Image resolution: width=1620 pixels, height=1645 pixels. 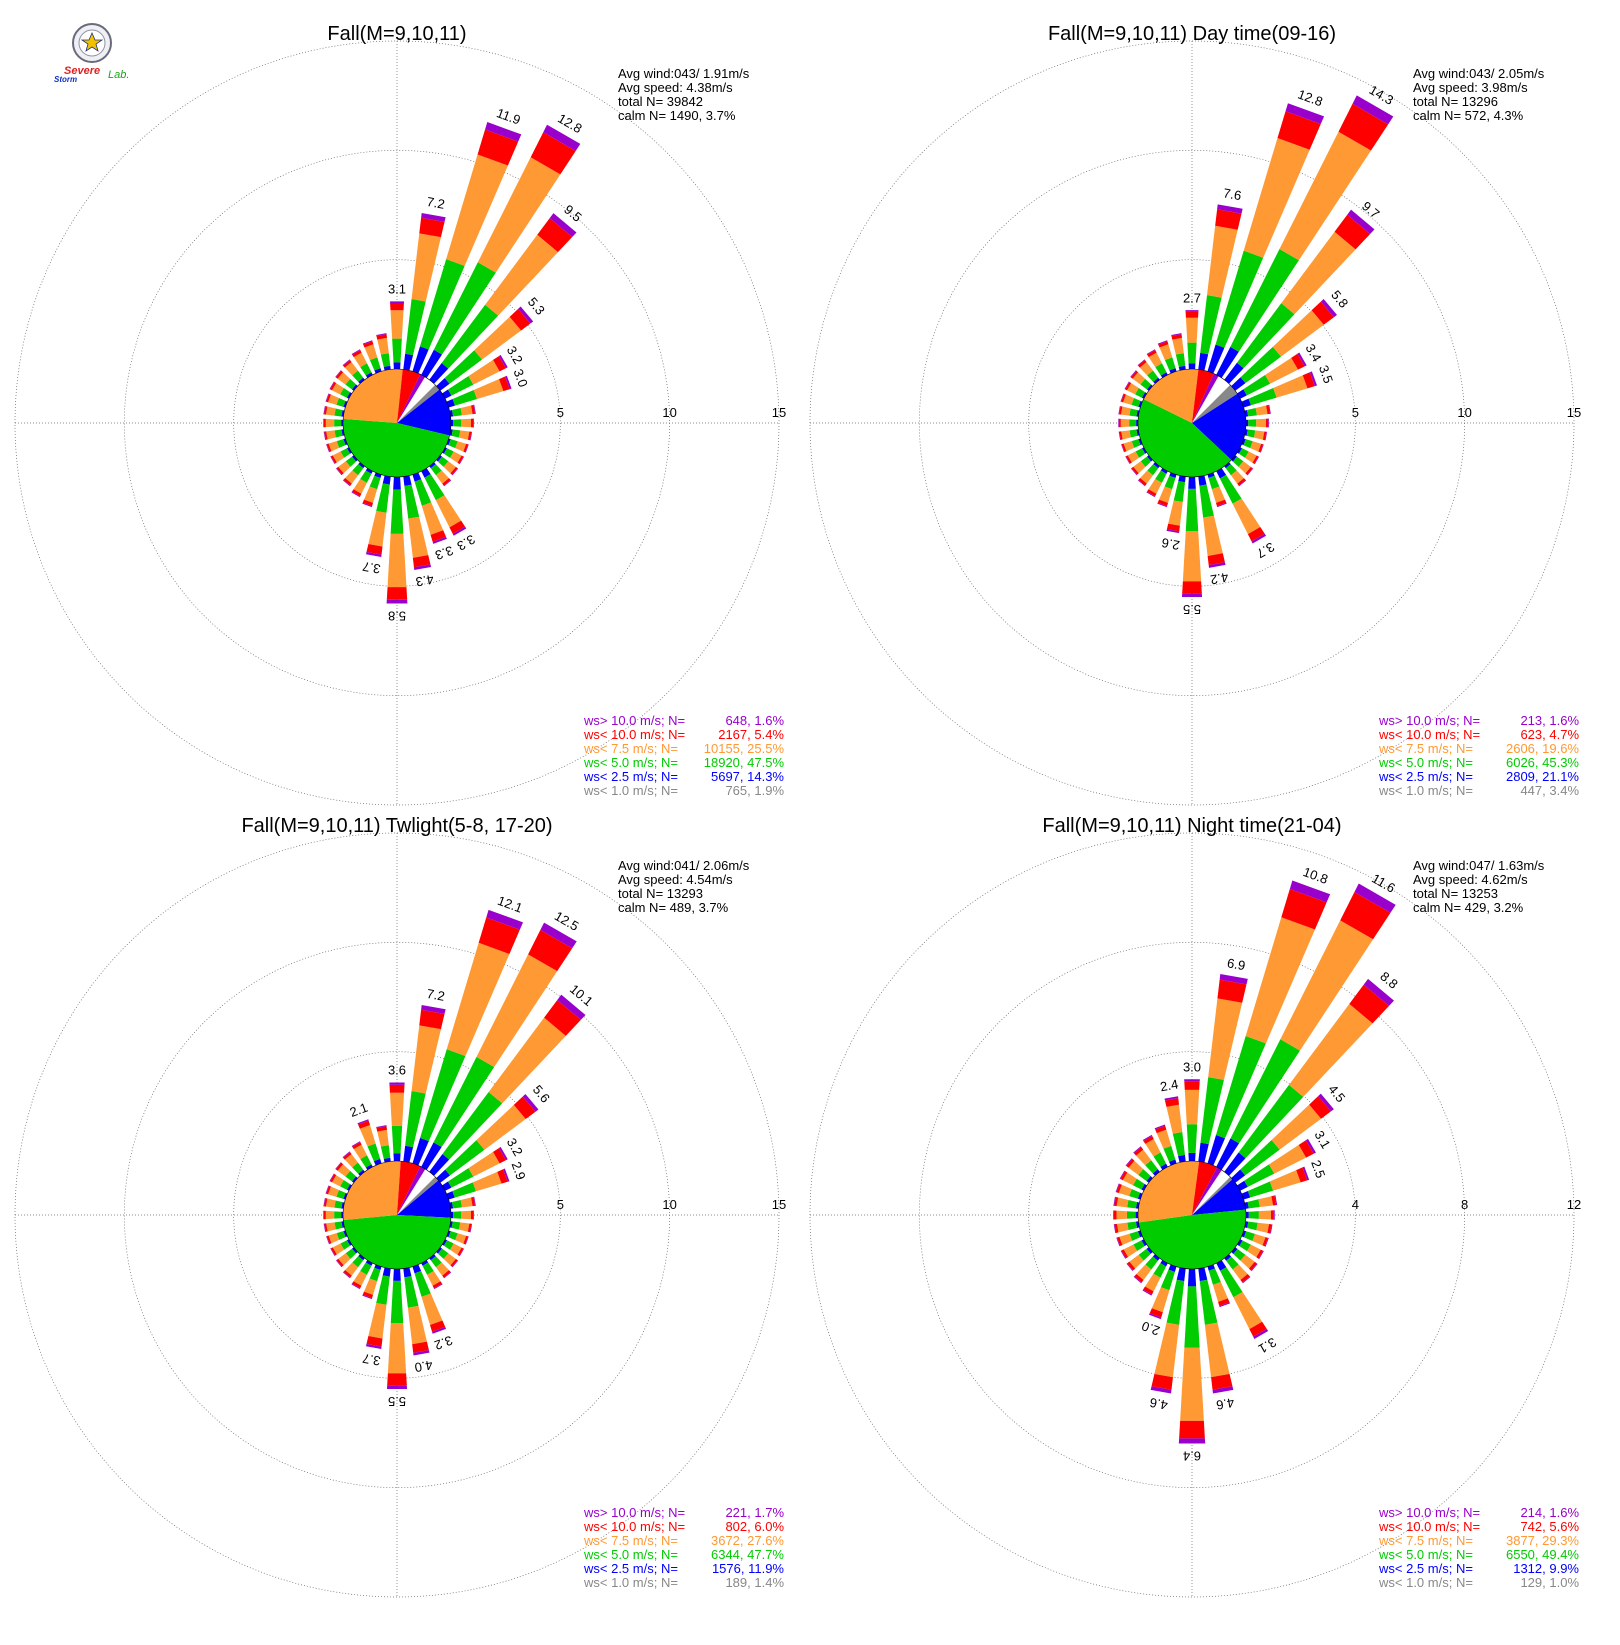 I want to click on legend-value-ws<7.5: 3877, 29.3%, so click(x=1542, y=1540).